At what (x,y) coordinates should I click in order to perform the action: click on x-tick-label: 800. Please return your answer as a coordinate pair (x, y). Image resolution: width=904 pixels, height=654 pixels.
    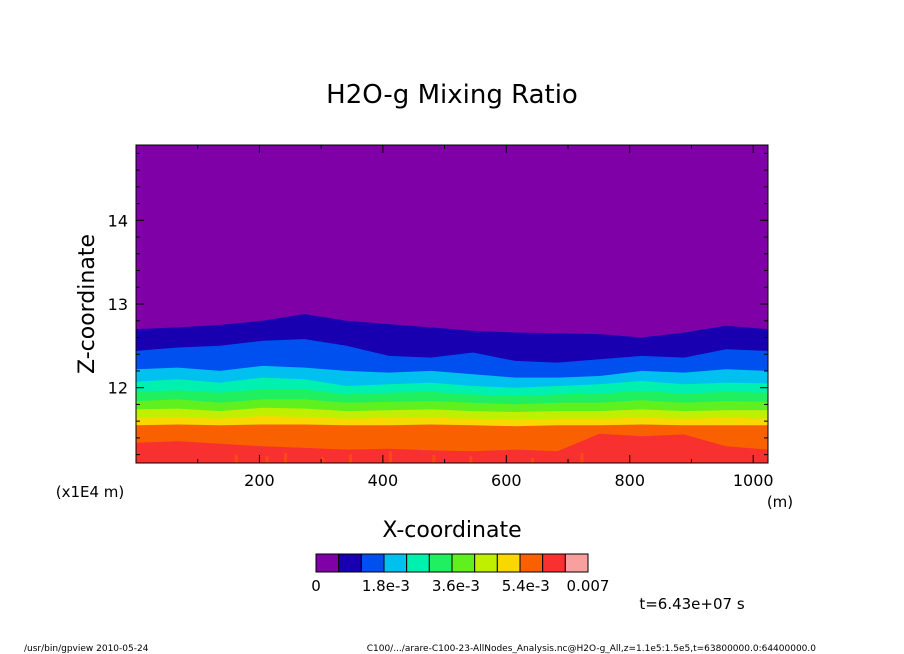
    Looking at the image, I should click on (629, 480).